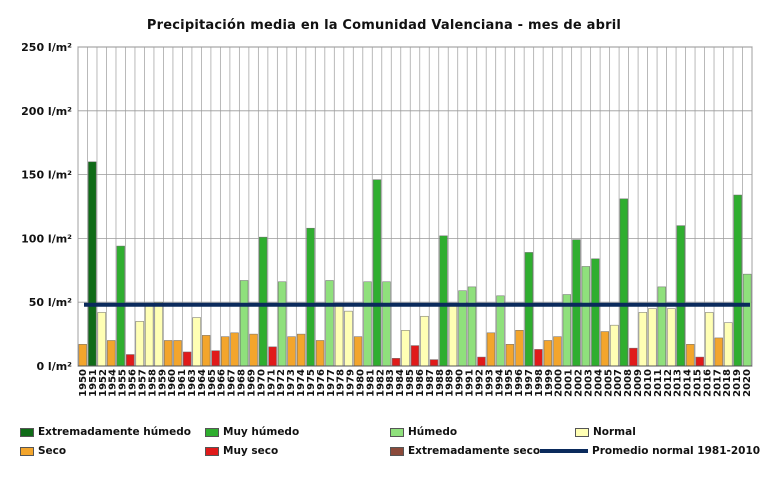 The height and width of the screenshot is (477, 768). What do you see at coordinates (519, 383) in the screenshot?
I see `x-tick-label: 1996` at bounding box center [519, 383].